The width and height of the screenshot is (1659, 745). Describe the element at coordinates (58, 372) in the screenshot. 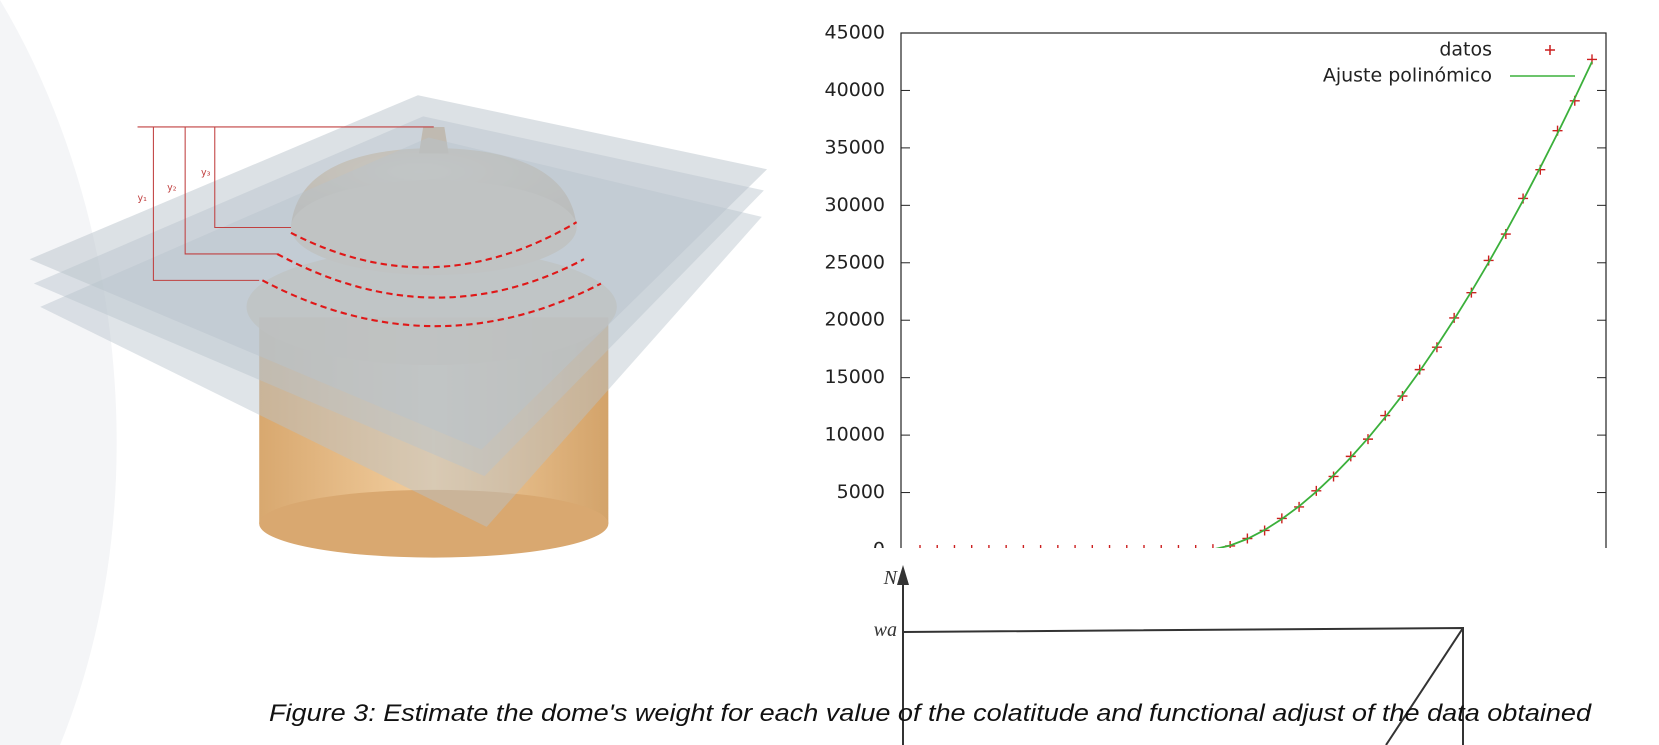

I see `background-swoosh` at that location.